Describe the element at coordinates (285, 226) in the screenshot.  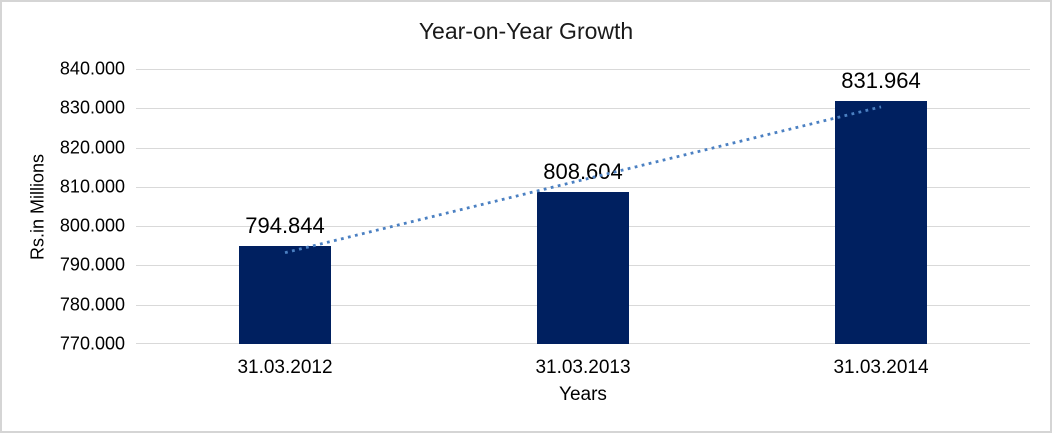
I see `data-label: 794.844` at that location.